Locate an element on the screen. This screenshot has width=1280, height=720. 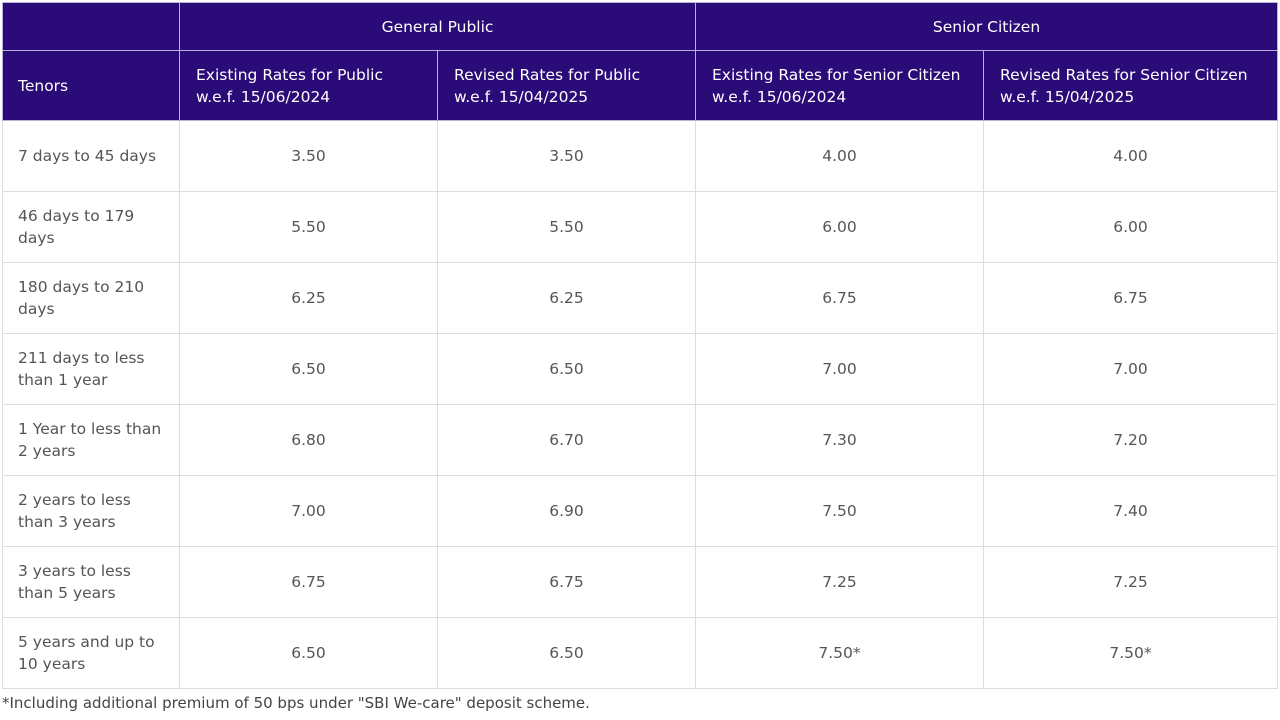
existing-senior-rate: 6.00 is located at coordinates (840, 227).